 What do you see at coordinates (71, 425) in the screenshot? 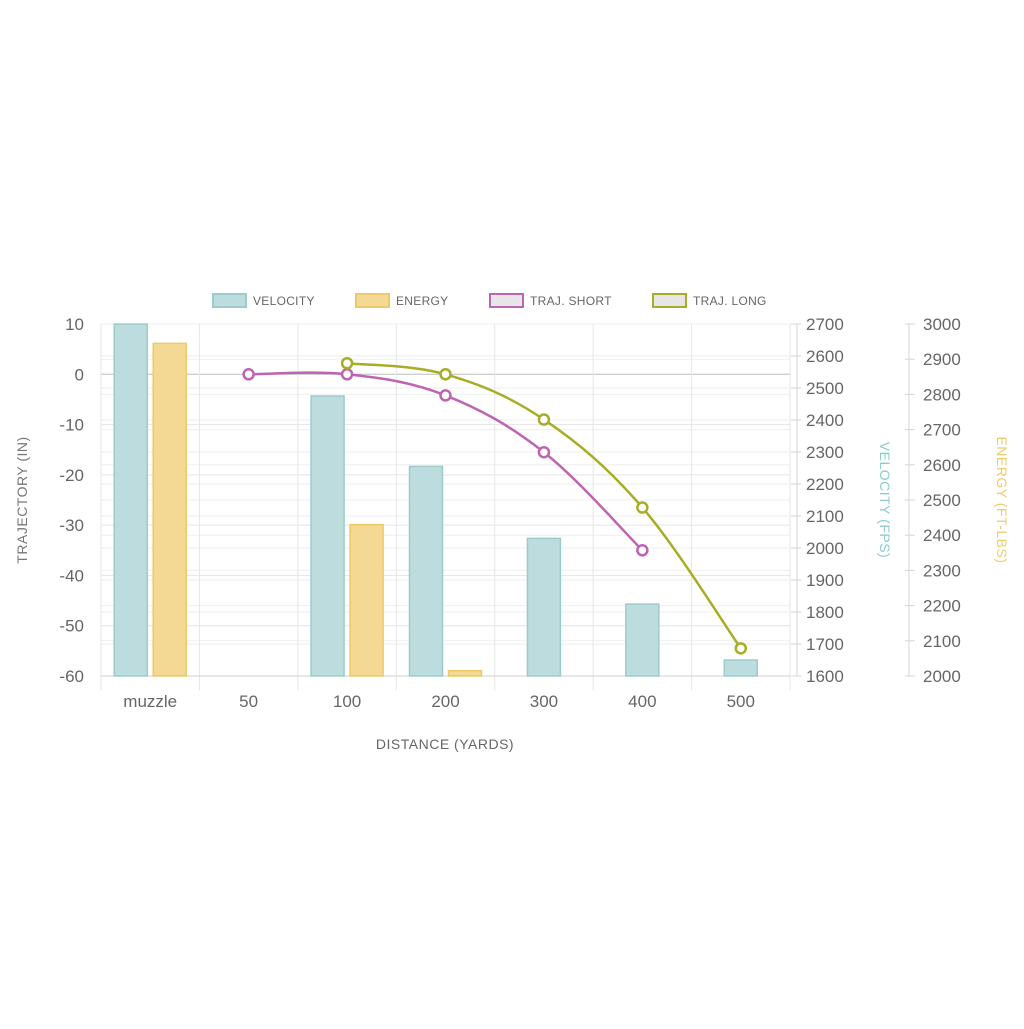
I see `trajectory-tick-label: -10` at bounding box center [71, 425].